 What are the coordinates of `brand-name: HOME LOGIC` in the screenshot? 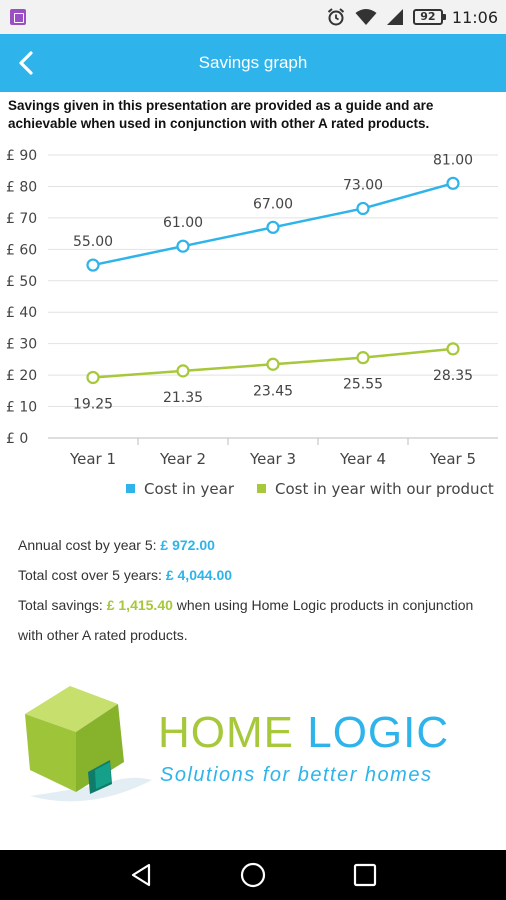 It's located at (303, 733).